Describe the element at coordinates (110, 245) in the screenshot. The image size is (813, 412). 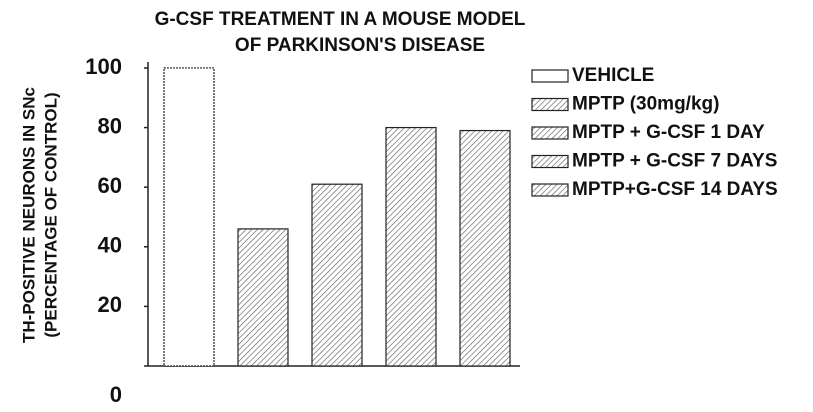
I see `y-tick-label: 40` at that location.